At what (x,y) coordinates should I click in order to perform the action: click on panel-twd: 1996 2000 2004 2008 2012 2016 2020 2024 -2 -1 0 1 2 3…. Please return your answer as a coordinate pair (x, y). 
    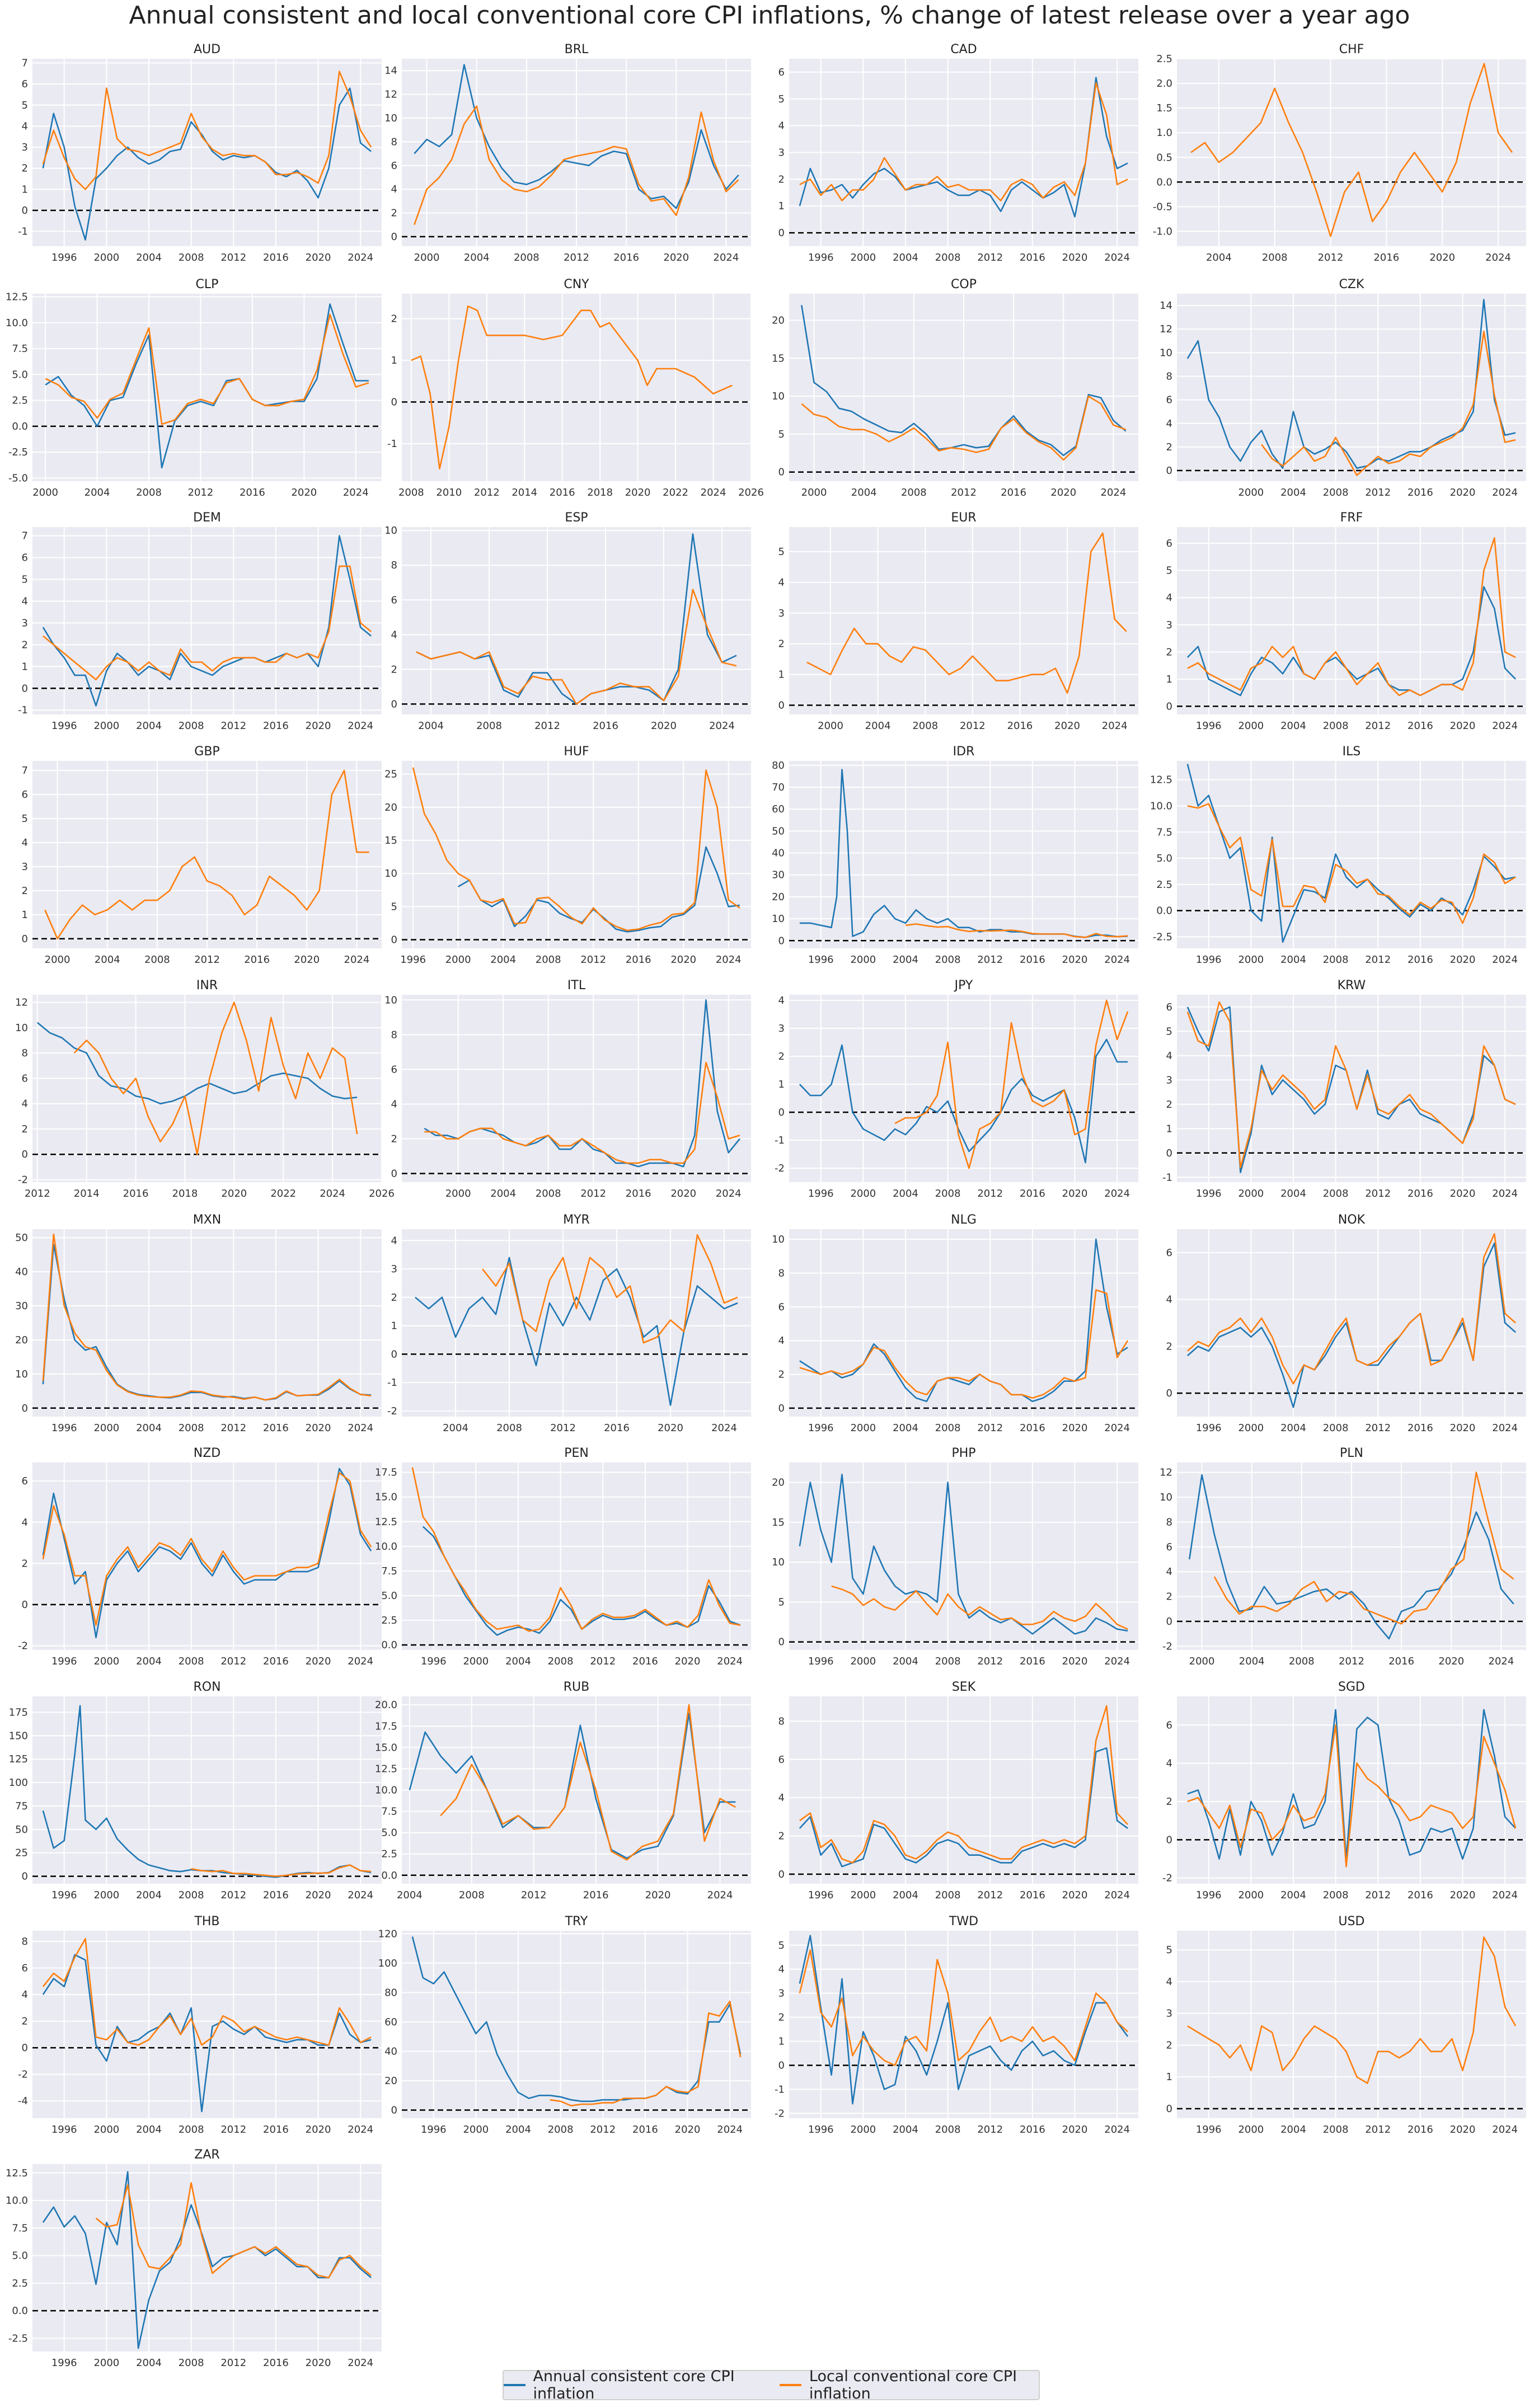
    Looking at the image, I should click on (956, 2025).